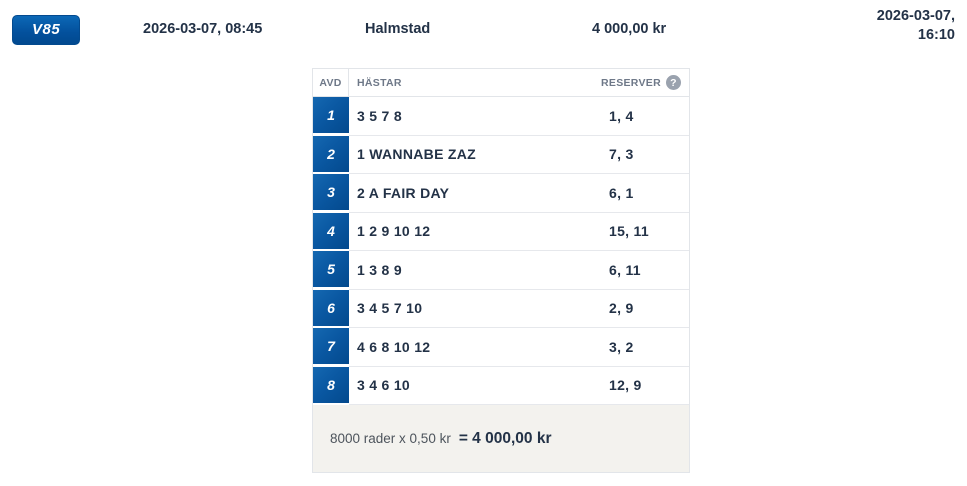 Image resolution: width=967 pixels, height=486 pixels. I want to click on table-row: 1 3 5 7 8 1, 4, so click(501, 116).